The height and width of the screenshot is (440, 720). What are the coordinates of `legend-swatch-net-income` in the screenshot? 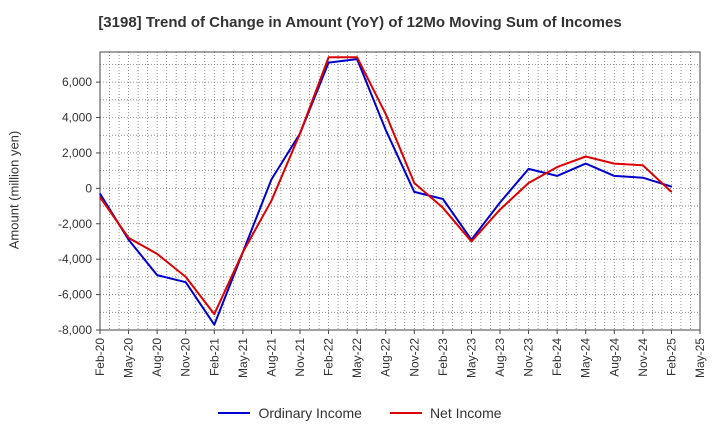 It's located at (405, 413).